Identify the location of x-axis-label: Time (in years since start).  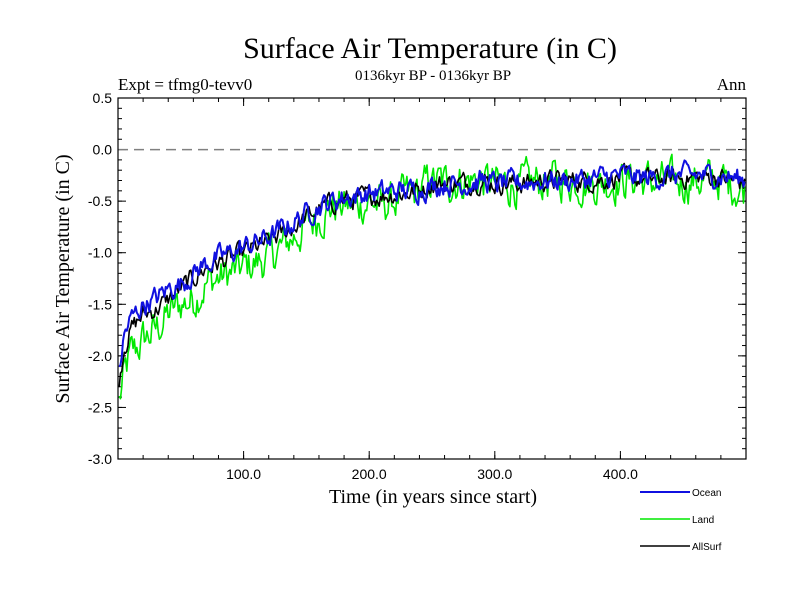
(433, 497).